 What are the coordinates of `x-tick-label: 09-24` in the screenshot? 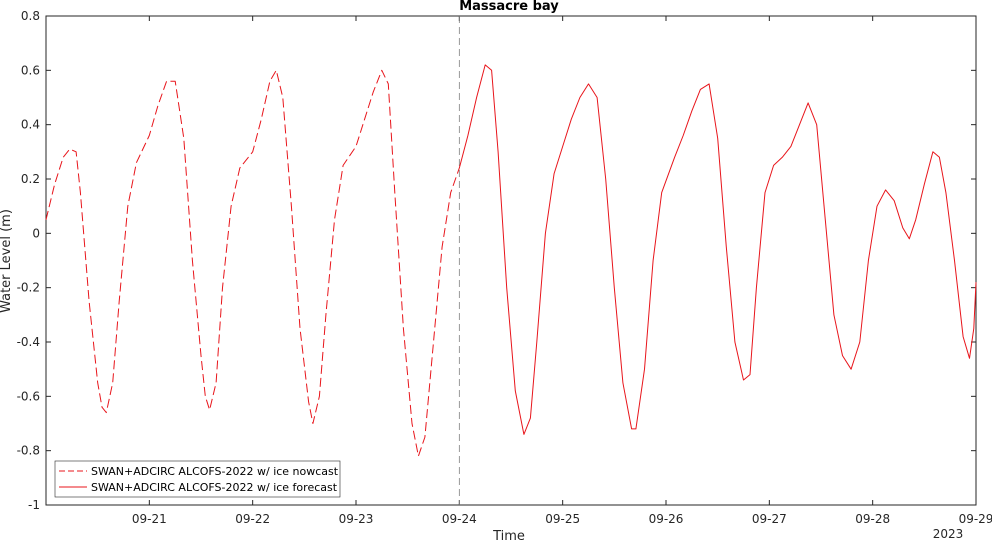 It's located at (459, 519).